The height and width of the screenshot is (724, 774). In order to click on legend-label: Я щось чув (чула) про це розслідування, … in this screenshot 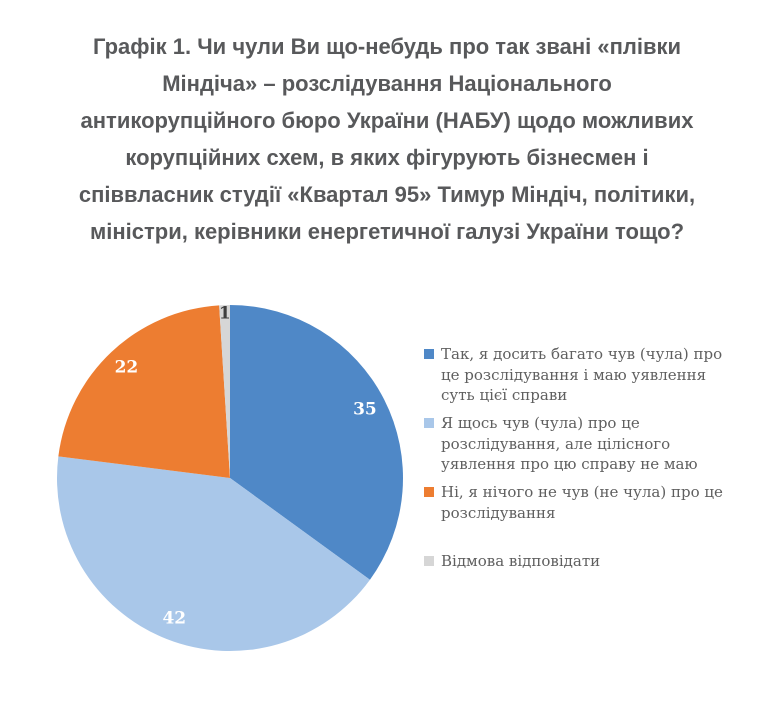, I will do `click(569, 443)`.